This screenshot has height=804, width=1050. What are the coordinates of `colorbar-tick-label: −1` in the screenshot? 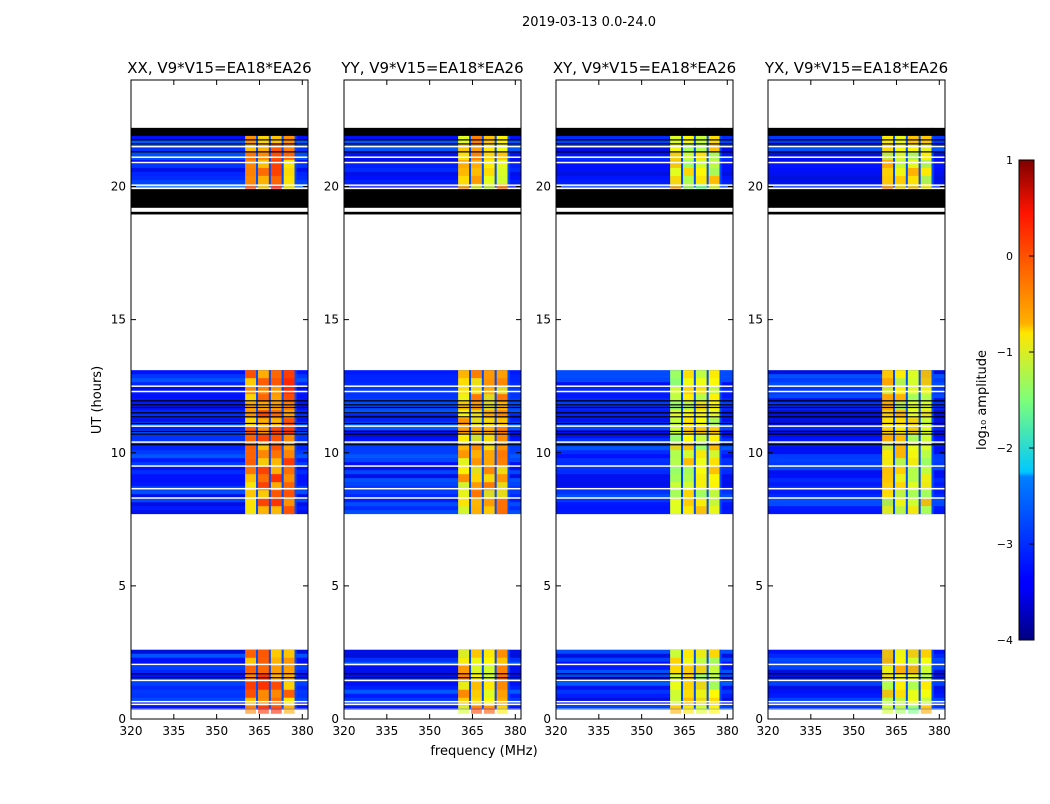 It's located at (1005, 352).